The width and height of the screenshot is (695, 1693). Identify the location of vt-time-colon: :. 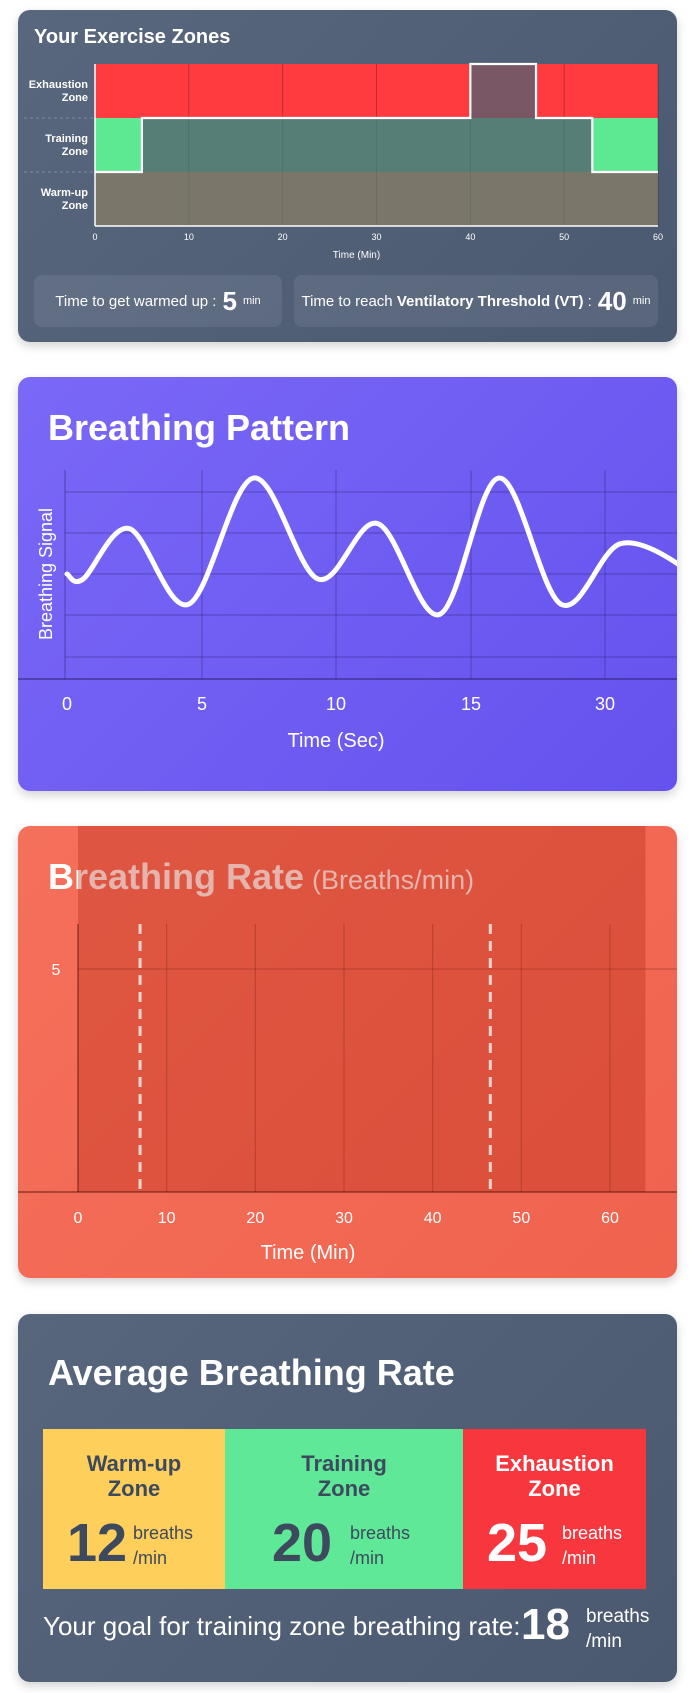
(589, 301).